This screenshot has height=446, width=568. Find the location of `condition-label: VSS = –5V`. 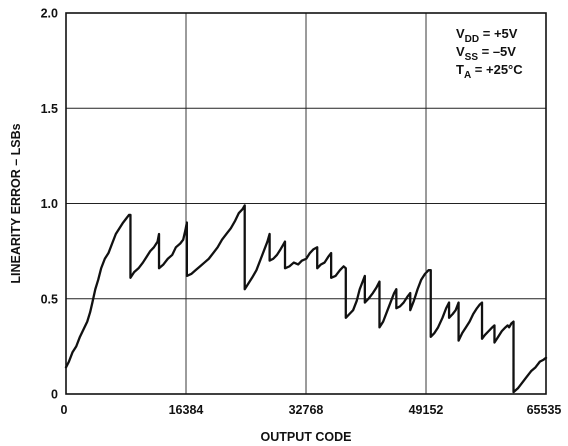

condition-label: VSS = –5V is located at coordinates (486, 53).